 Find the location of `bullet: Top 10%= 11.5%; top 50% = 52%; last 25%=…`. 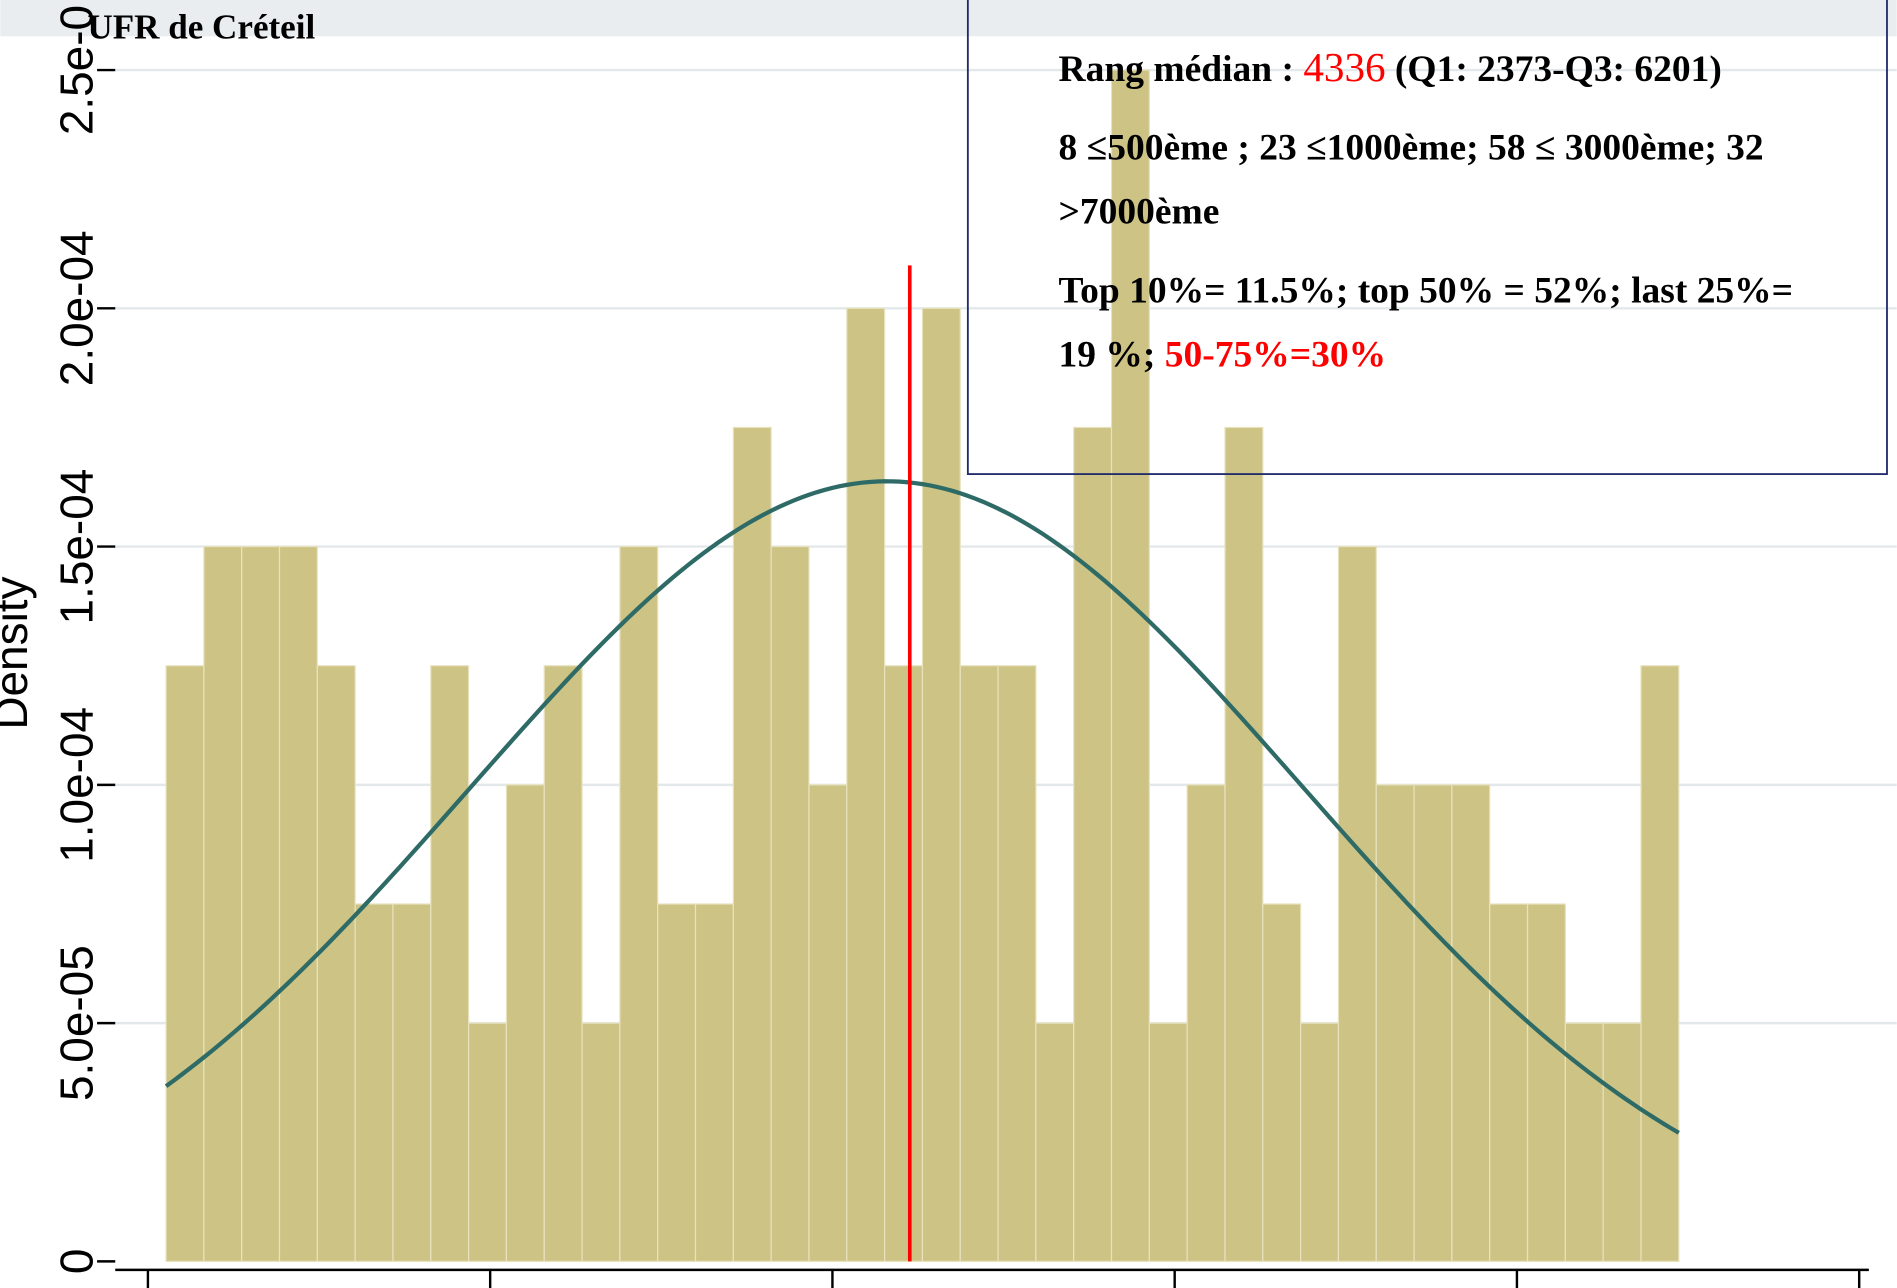

bullet: Top 10%= 11.5%; top 50% = 52%; last 25%=… is located at coordinates (1446, 322).